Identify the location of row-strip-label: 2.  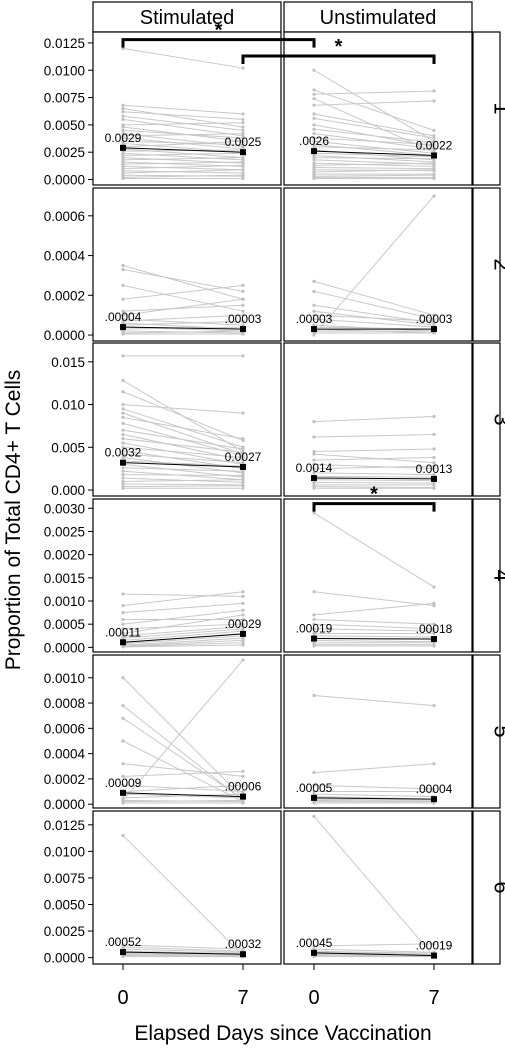
(497, 264).